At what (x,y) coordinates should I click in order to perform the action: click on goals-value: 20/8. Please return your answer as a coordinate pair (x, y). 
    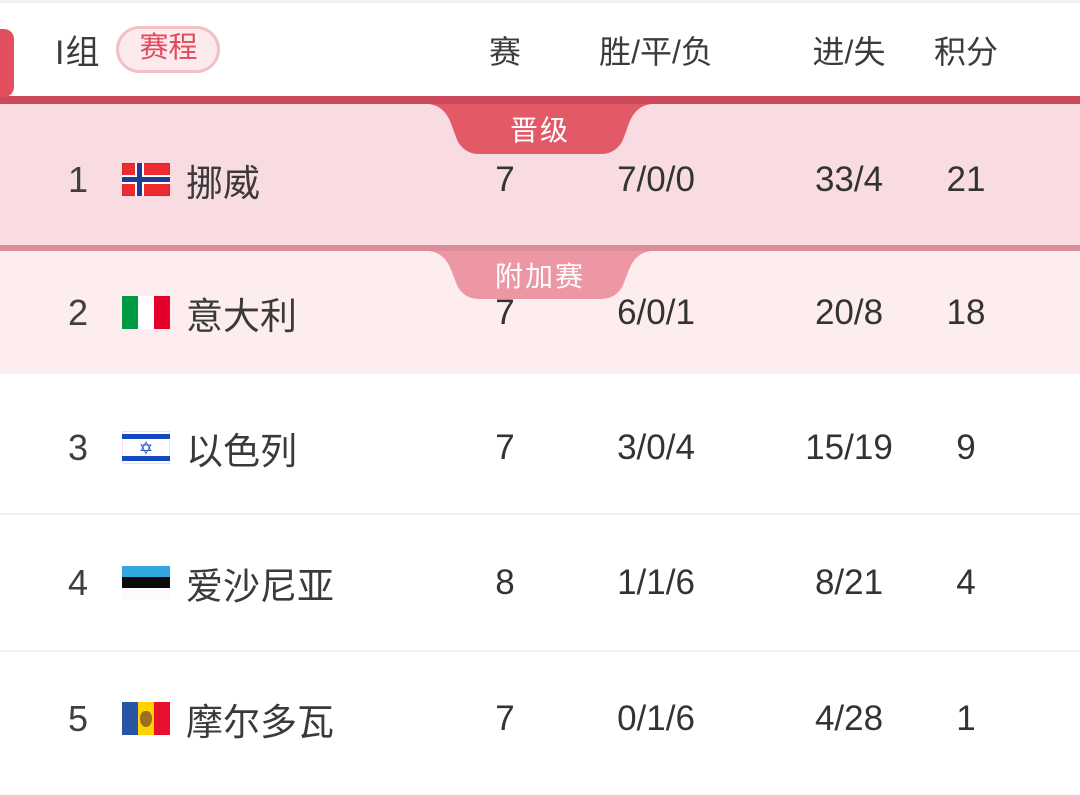
    Looking at the image, I should click on (849, 312).